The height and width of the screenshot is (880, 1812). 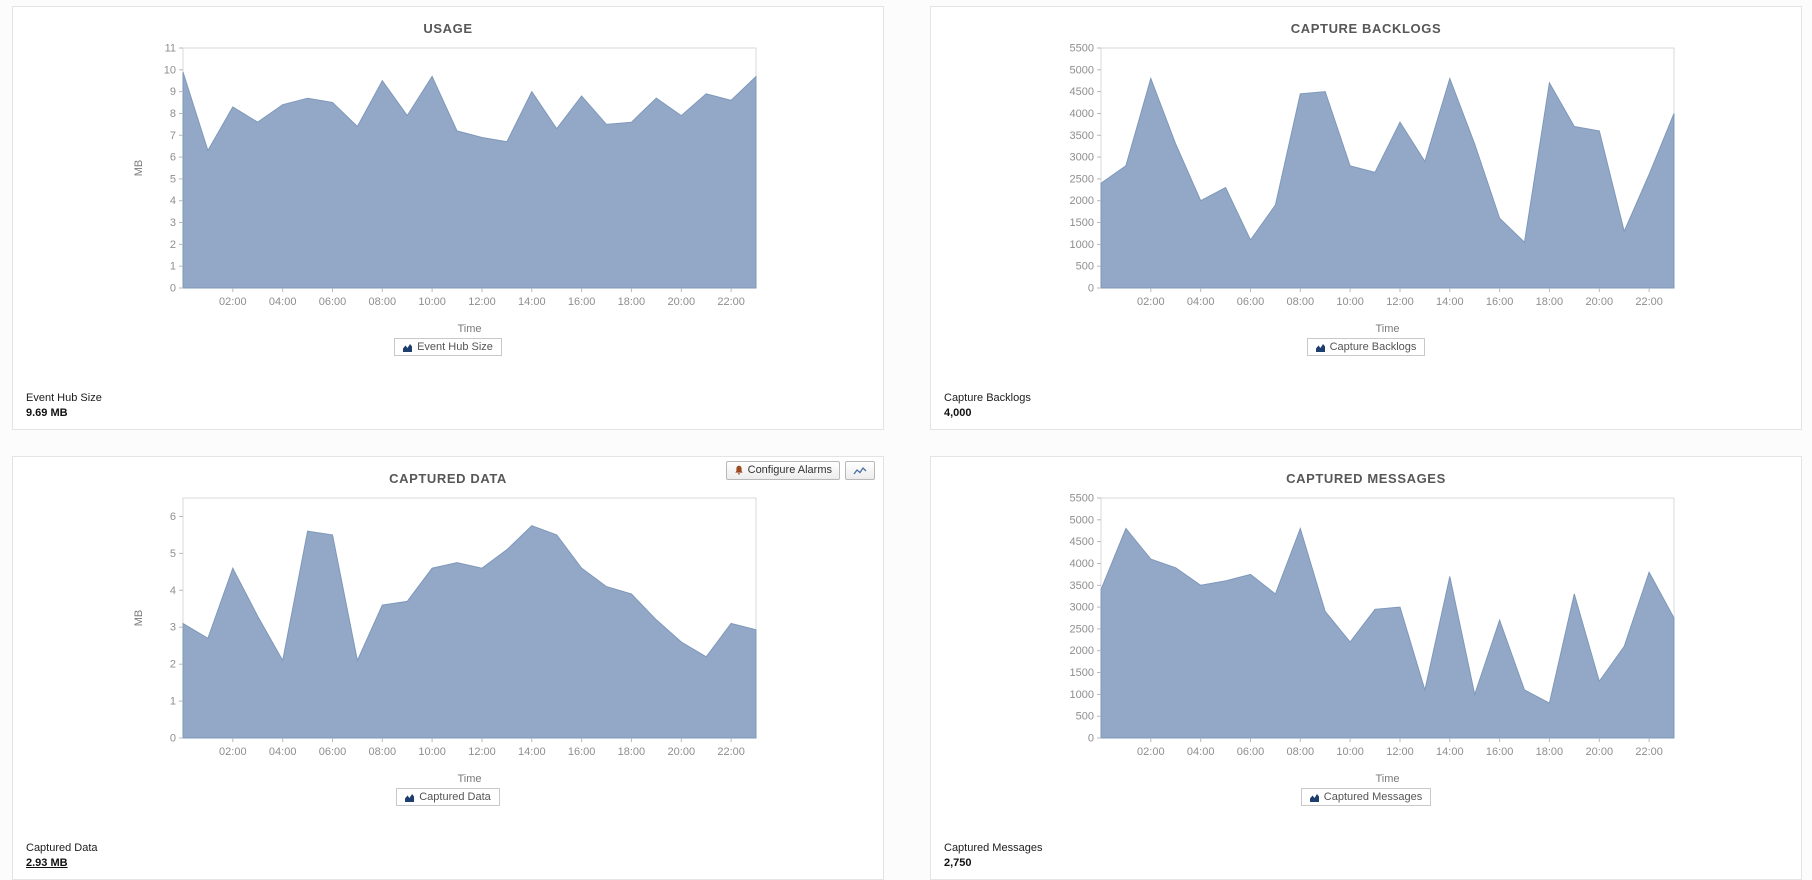 What do you see at coordinates (1201, 302) in the screenshot?
I see `svg-text: 04:00` at bounding box center [1201, 302].